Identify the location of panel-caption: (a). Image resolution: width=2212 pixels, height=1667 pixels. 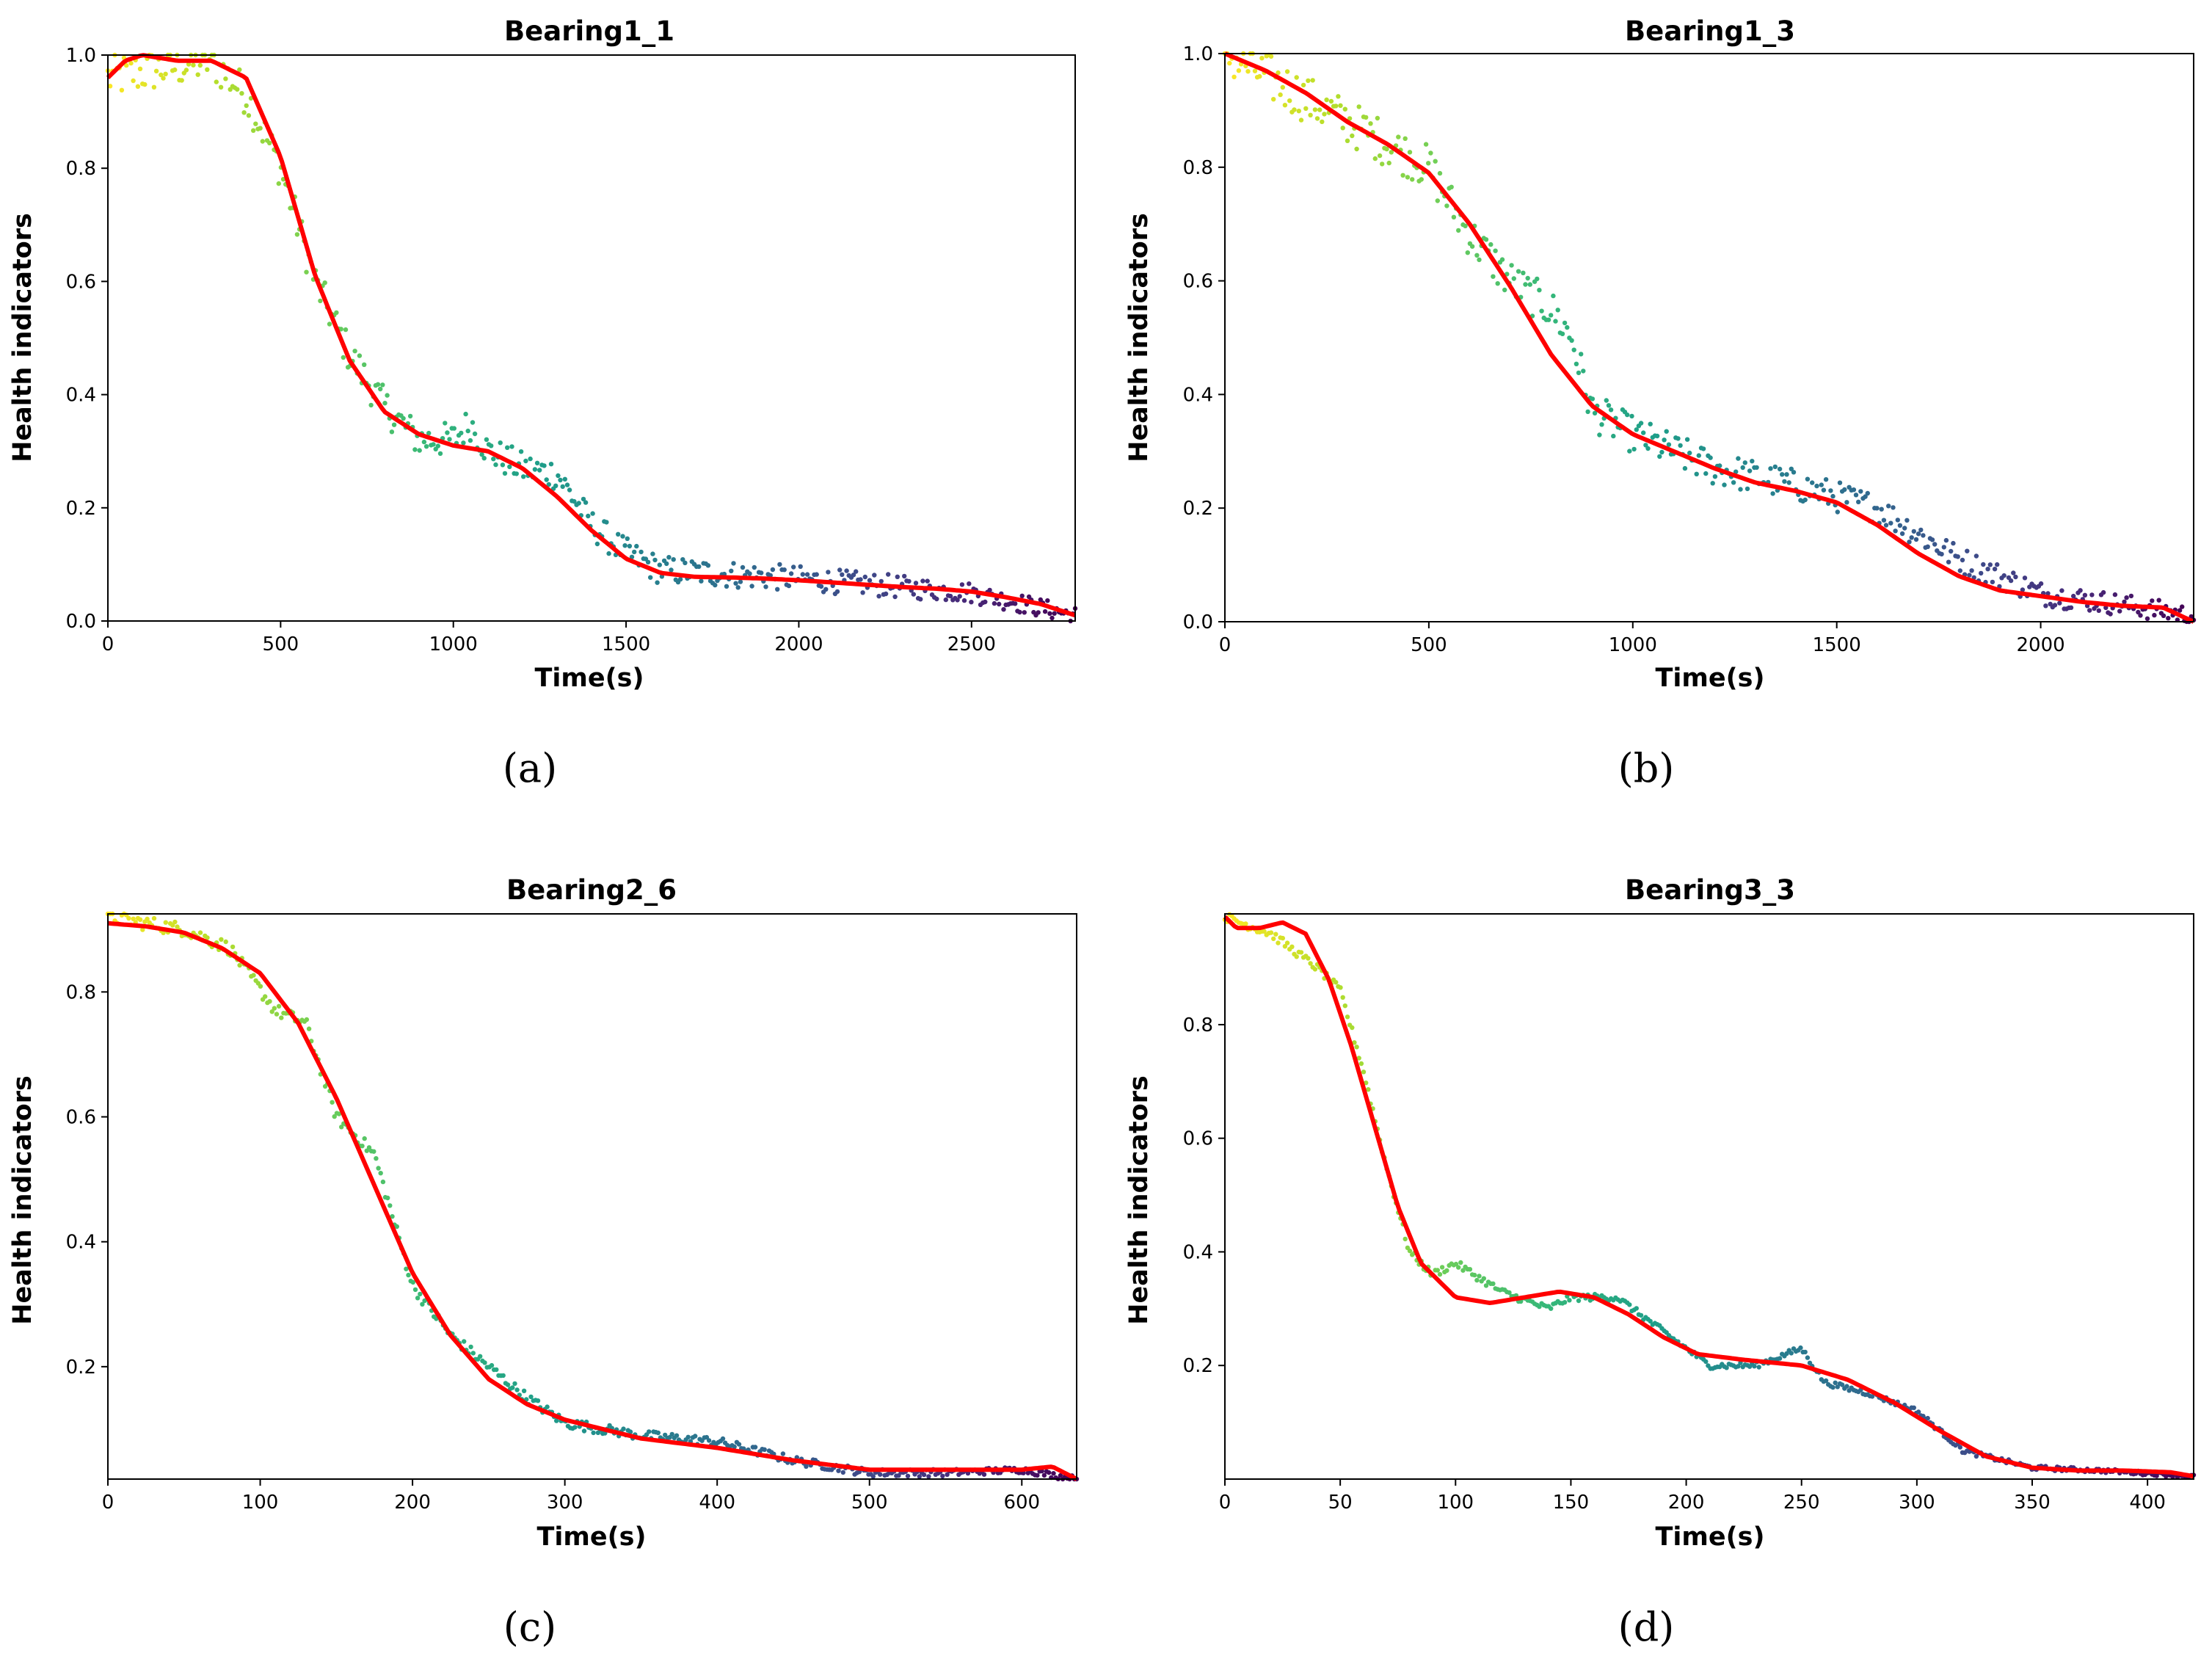
(530, 768).